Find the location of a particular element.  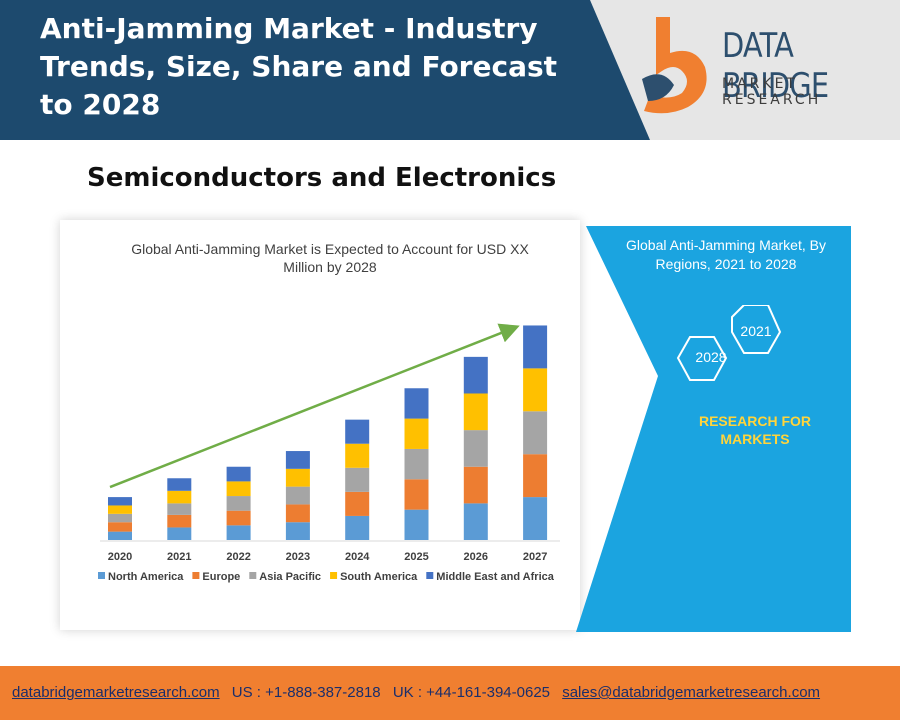

x-tick-label: 2025 is located at coordinates (416, 557).